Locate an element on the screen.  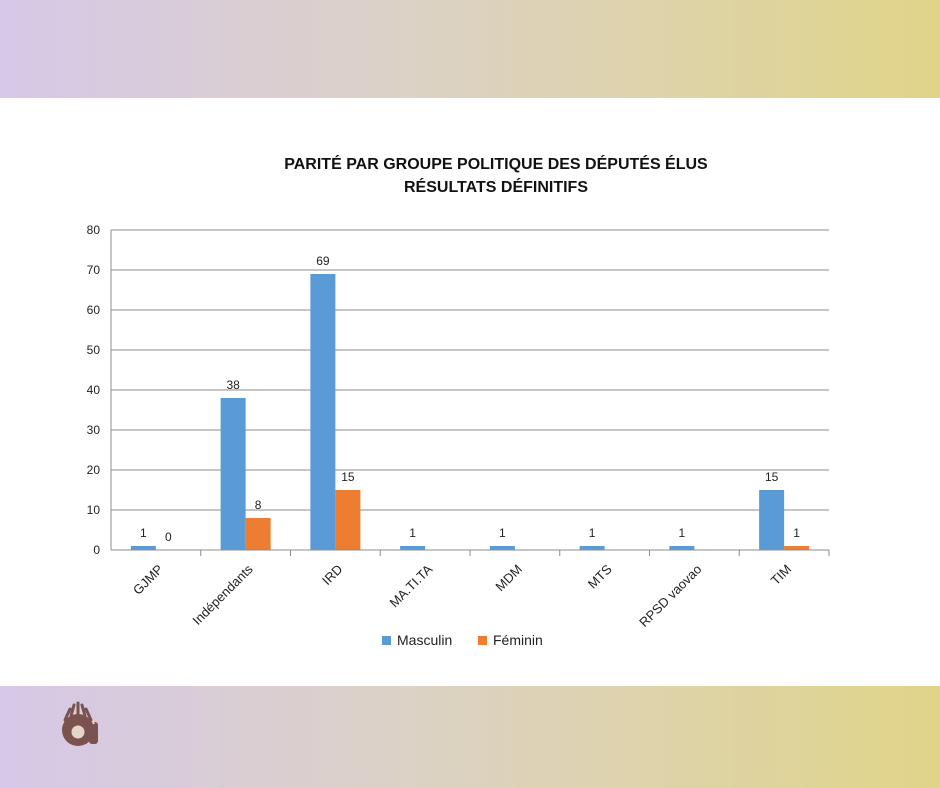
y-tick-label: 20 is located at coordinates (94, 470).